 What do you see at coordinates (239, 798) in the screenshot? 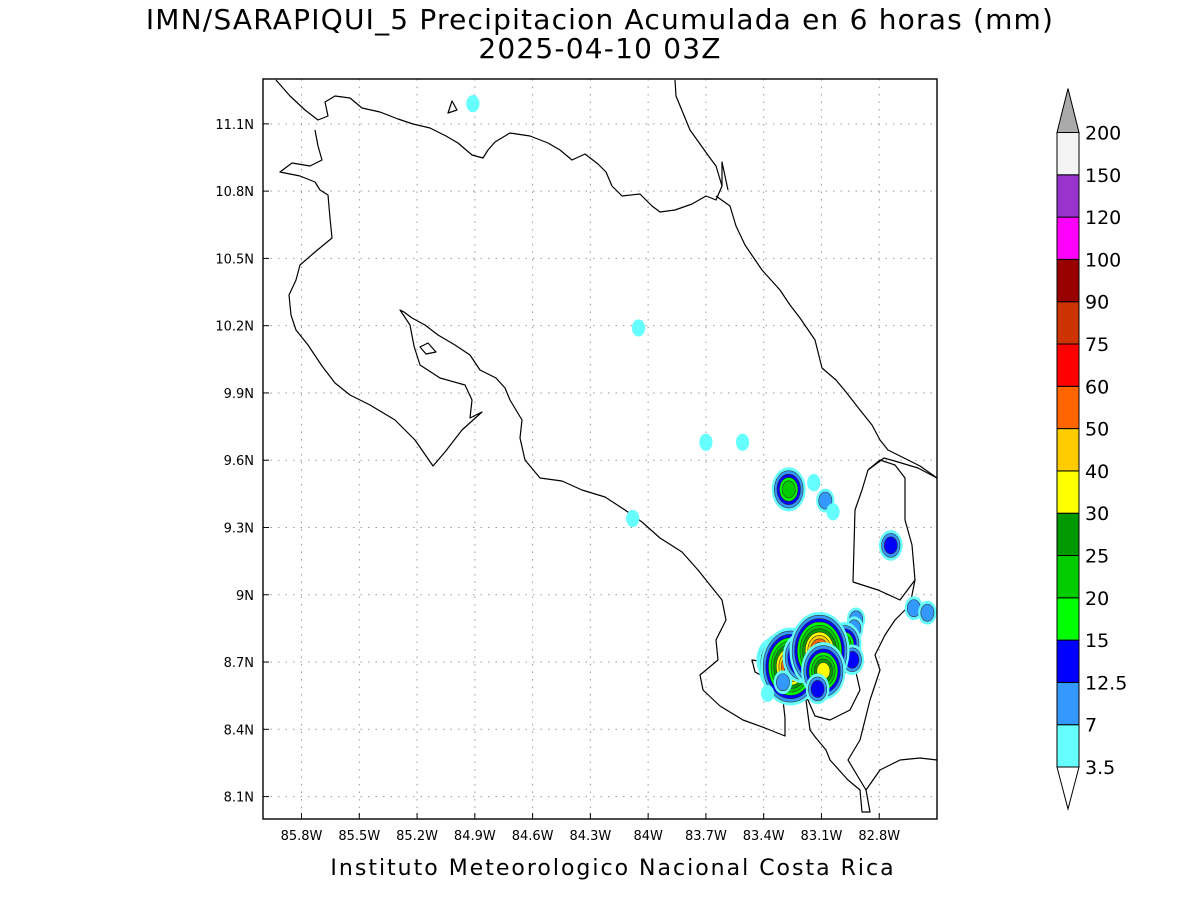
I see `y-tick-label: 8.1N` at bounding box center [239, 798].